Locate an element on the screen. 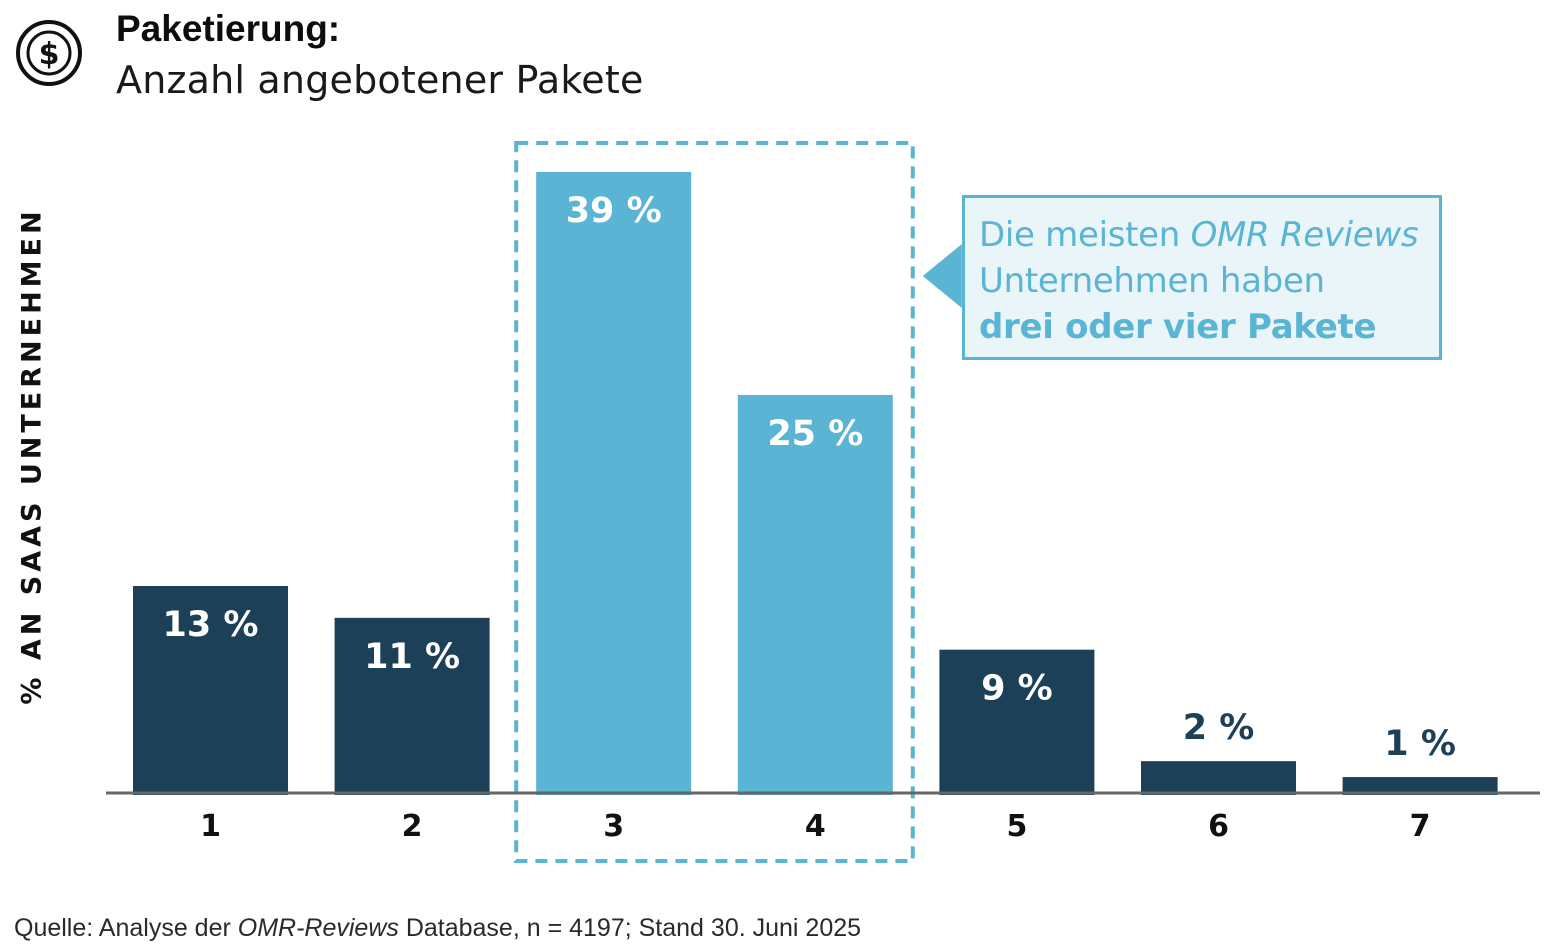  source-suffix: Database, n = 4197; Stand 30. Juni 2025 is located at coordinates (630, 928).